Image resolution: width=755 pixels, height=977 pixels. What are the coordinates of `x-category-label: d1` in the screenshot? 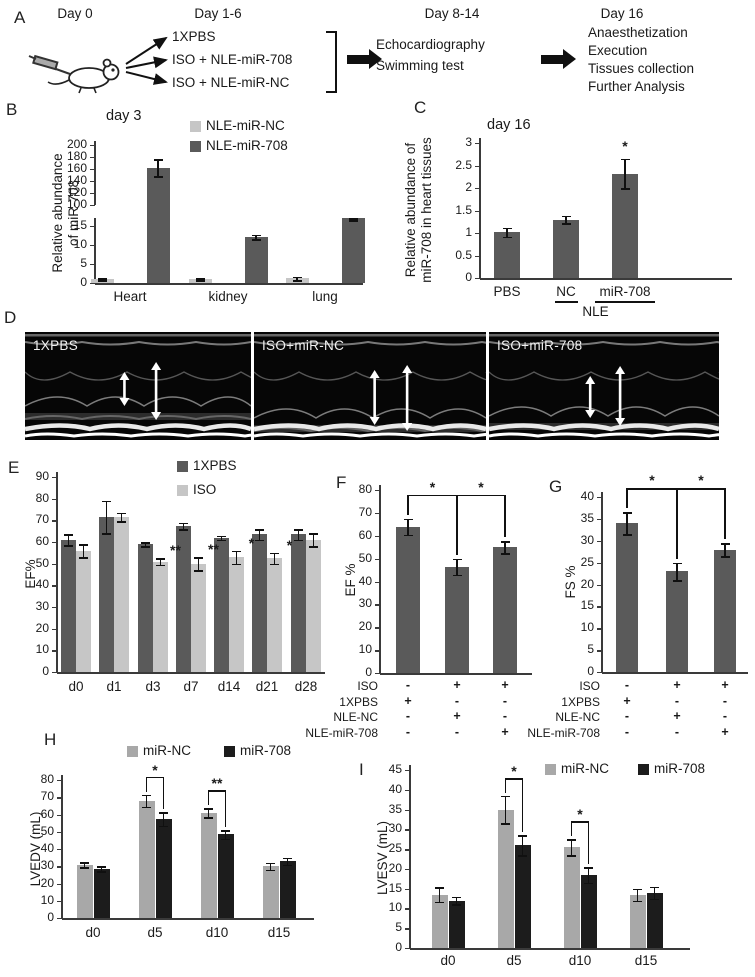 It's located at (114, 686).